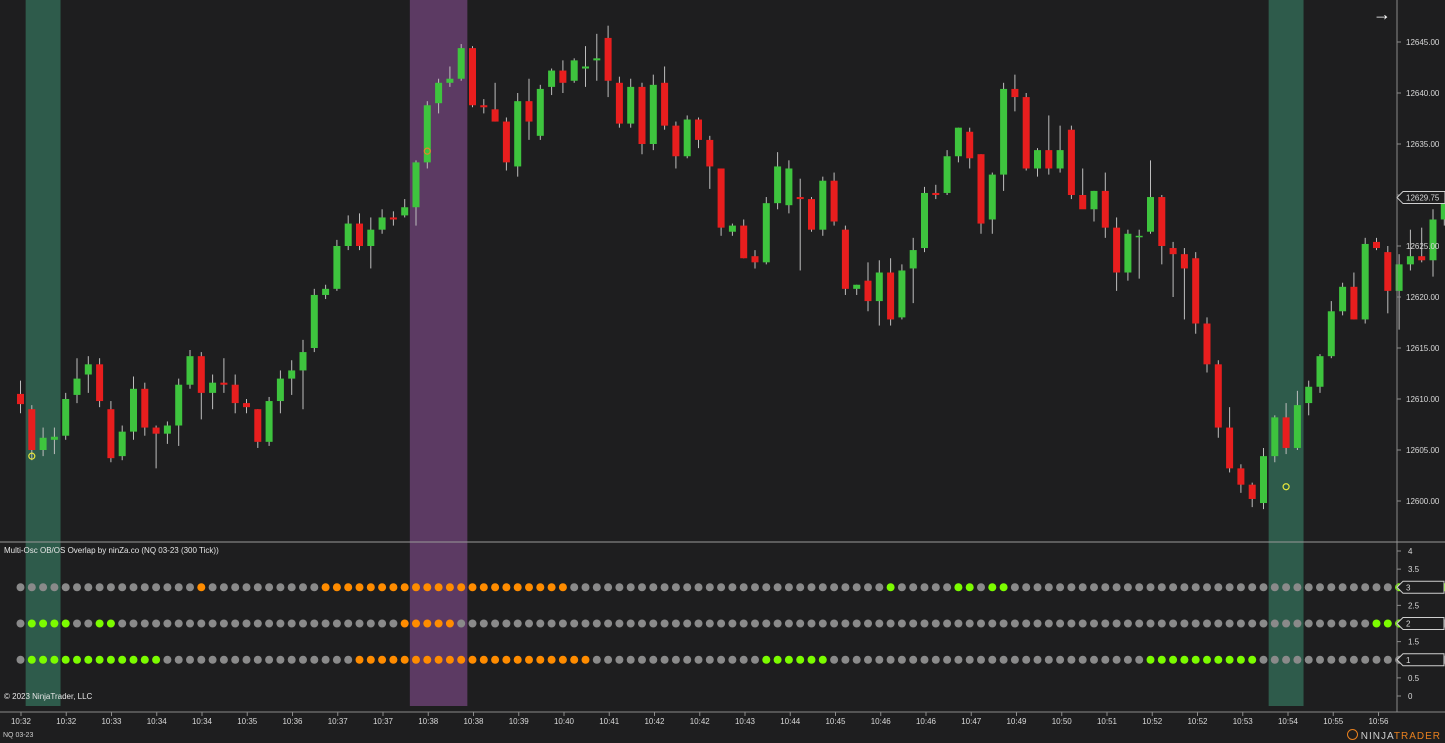 Image resolution: width=1445 pixels, height=743 pixels. What do you see at coordinates (1423, 144) in the screenshot?
I see `price-tick-label: 12635.00` at bounding box center [1423, 144].